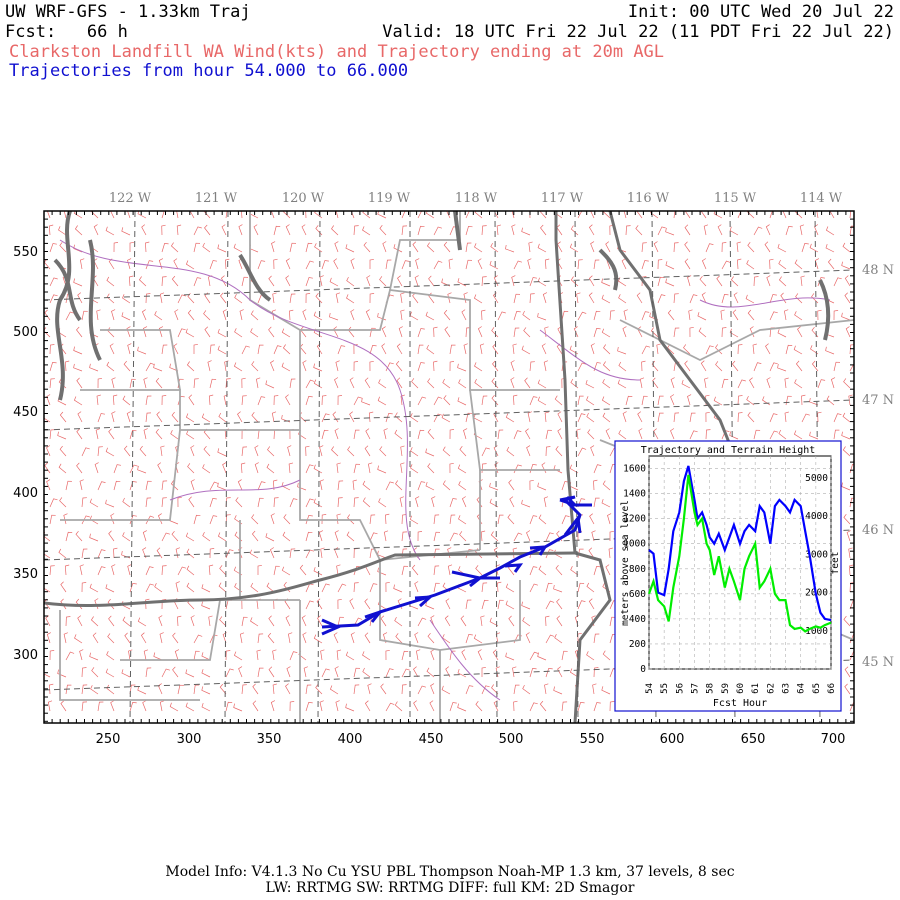 The width and height of the screenshot is (900, 900). I want to click on inset-y-tick: 1000, so click(634, 544).